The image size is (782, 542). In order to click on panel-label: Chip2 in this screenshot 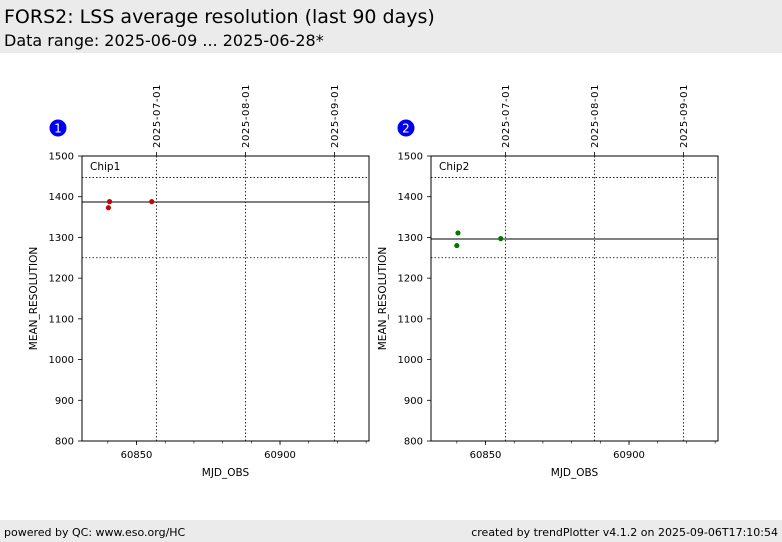, I will do `click(454, 167)`.